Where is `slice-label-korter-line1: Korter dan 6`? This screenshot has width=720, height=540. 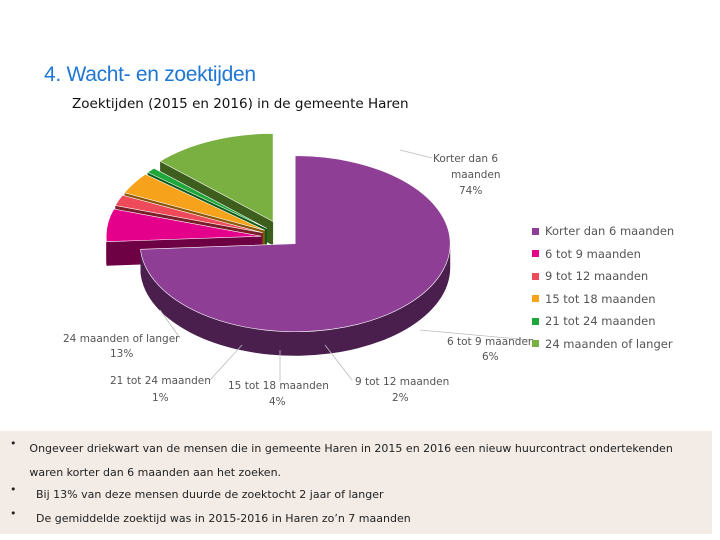 slice-label-korter-line1: Korter dan 6 is located at coordinates (465, 159).